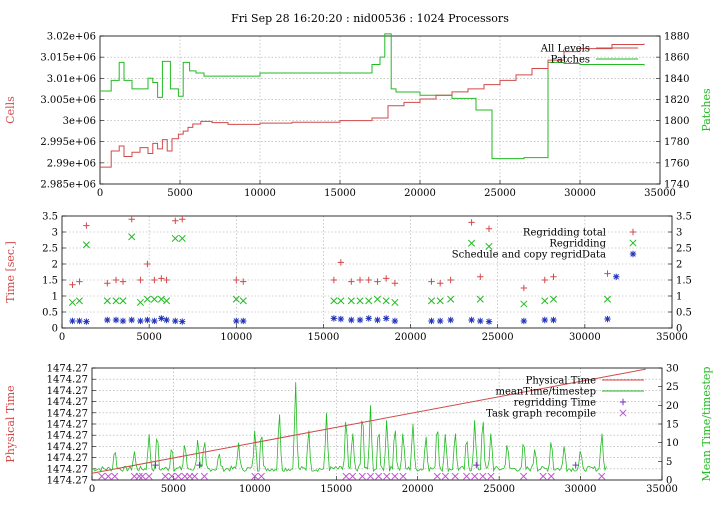 The image size is (720, 509). I want to click on y-tick-label: 0, so click(55, 329).